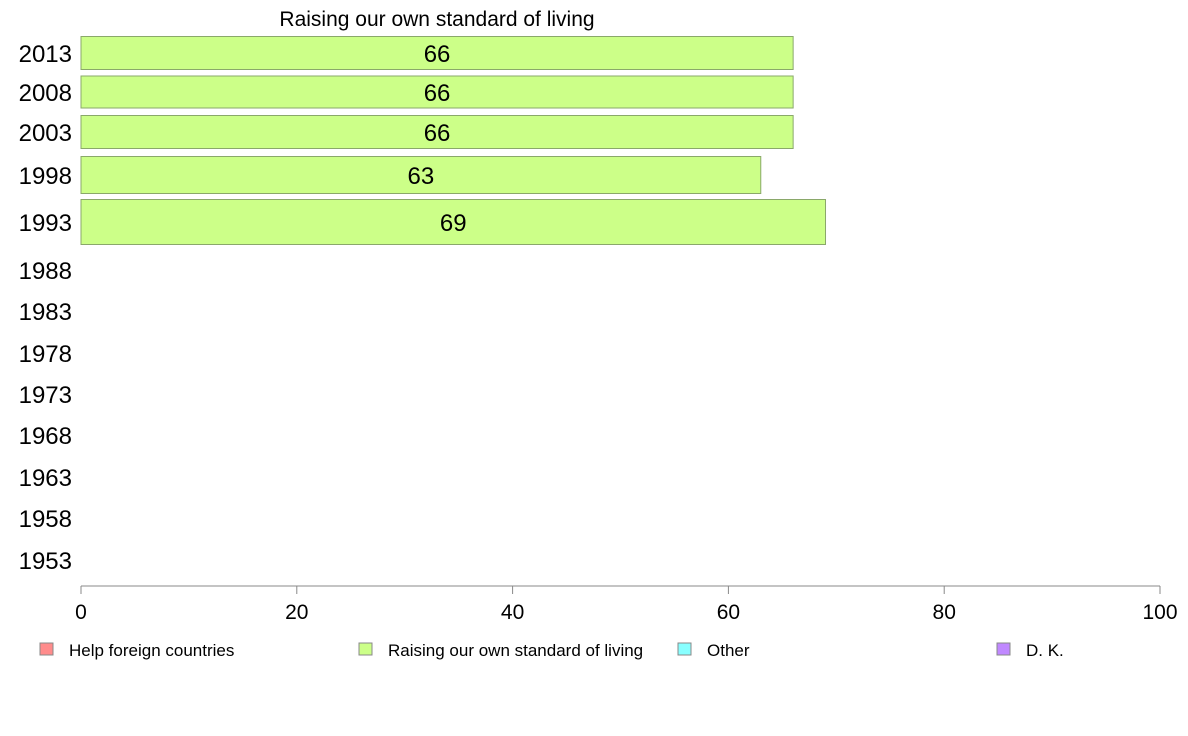 The image size is (1188, 736). Describe the element at coordinates (436, 19) in the screenshot. I see `chart-title: Raising our own standard of living` at that location.